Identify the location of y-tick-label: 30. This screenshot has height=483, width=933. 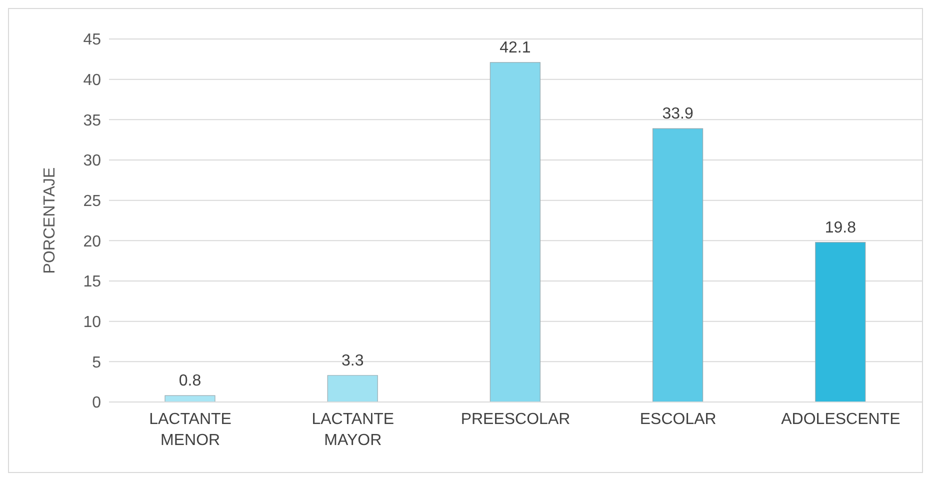
(92, 161).